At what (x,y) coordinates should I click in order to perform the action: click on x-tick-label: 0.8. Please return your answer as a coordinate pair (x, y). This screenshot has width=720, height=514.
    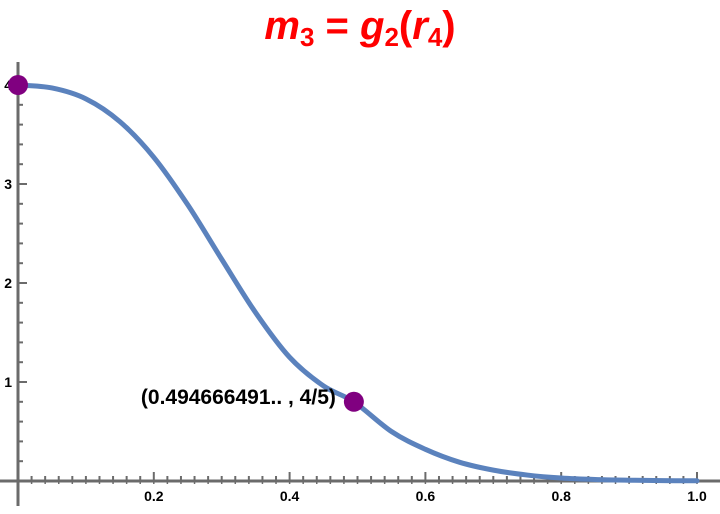
    Looking at the image, I should click on (561, 496).